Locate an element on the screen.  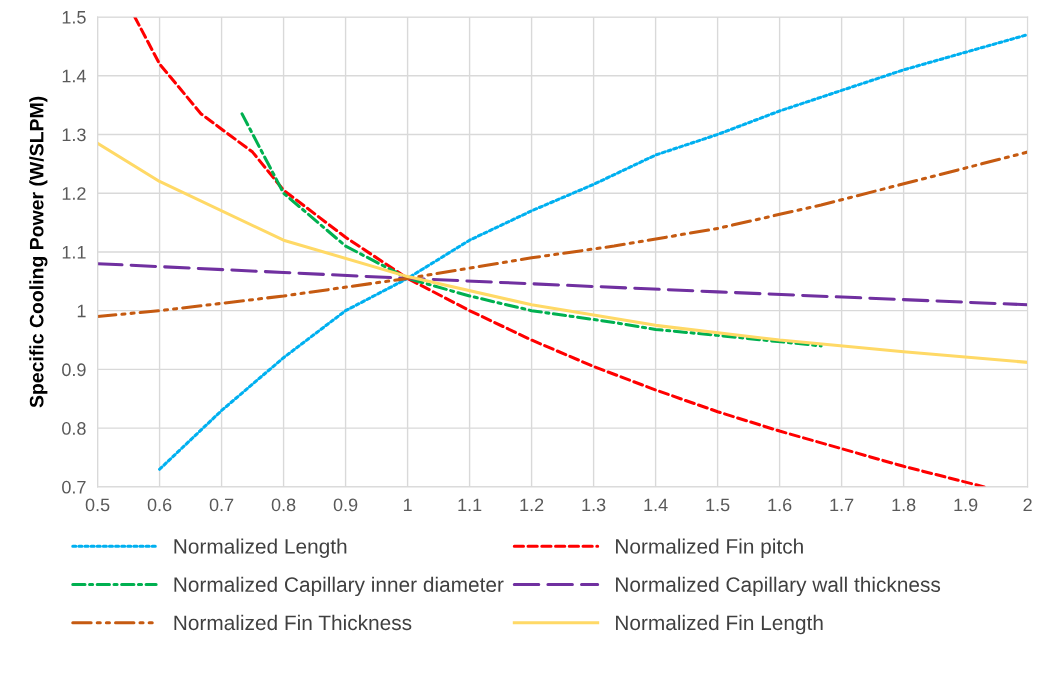
y-tick-label: 1 is located at coordinates (81, 311).